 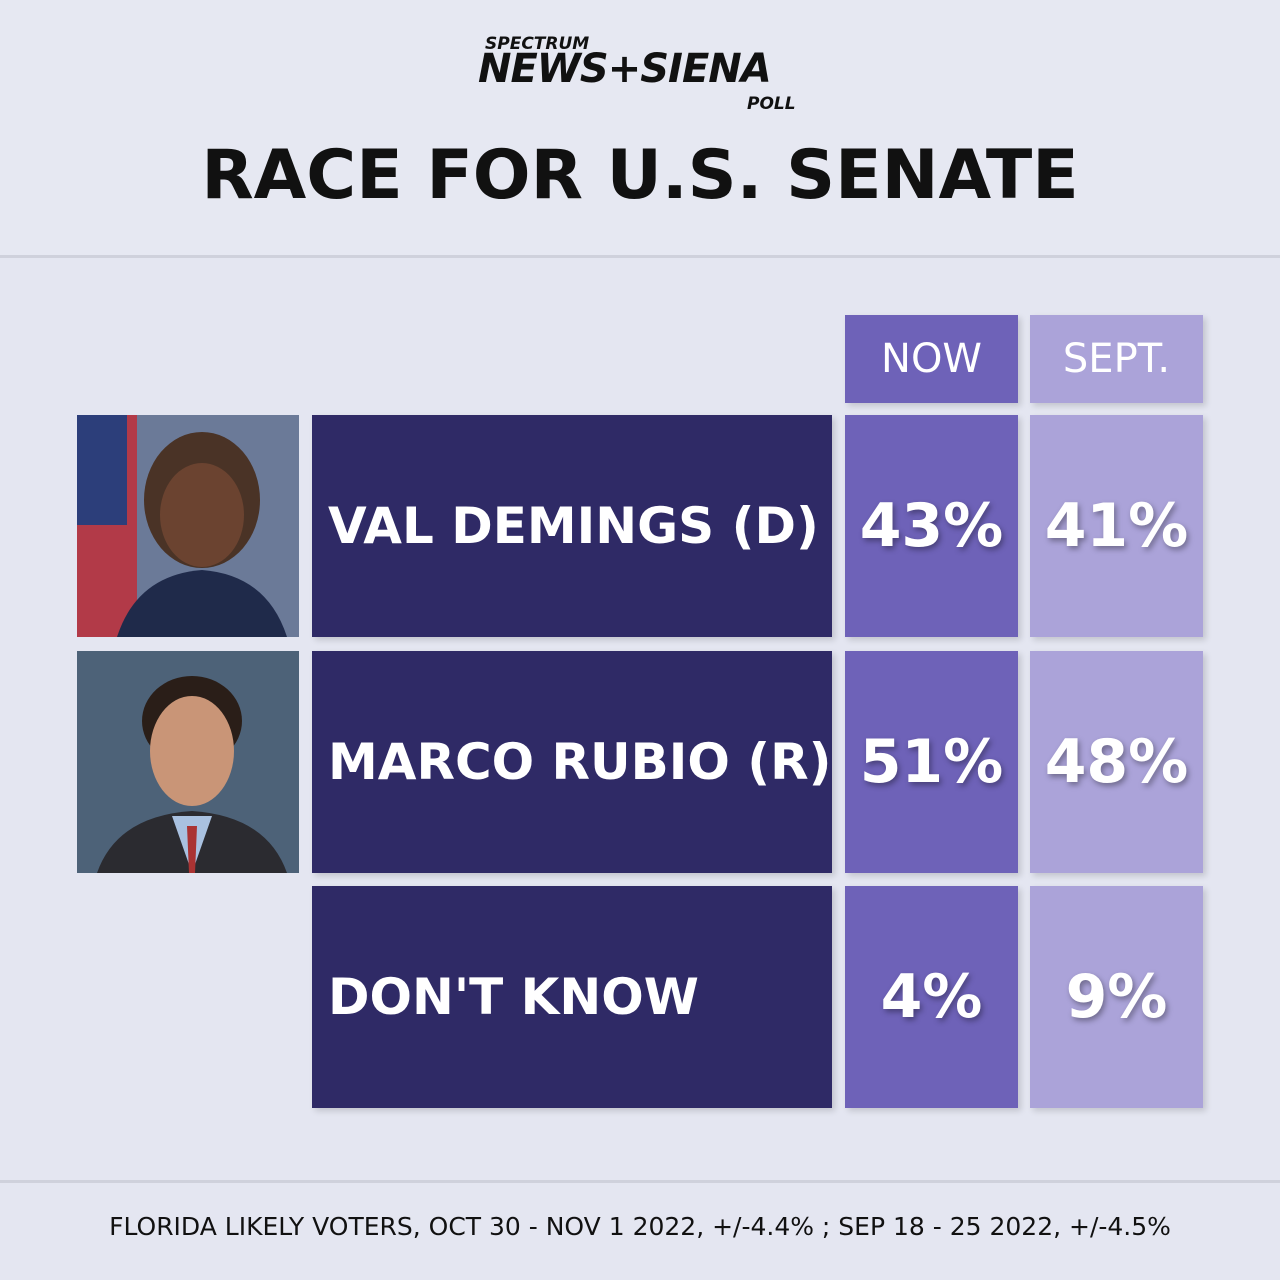 What do you see at coordinates (537, 44) in the screenshot?
I see `logo-top: SPECTRUM` at bounding box center [537, 44].